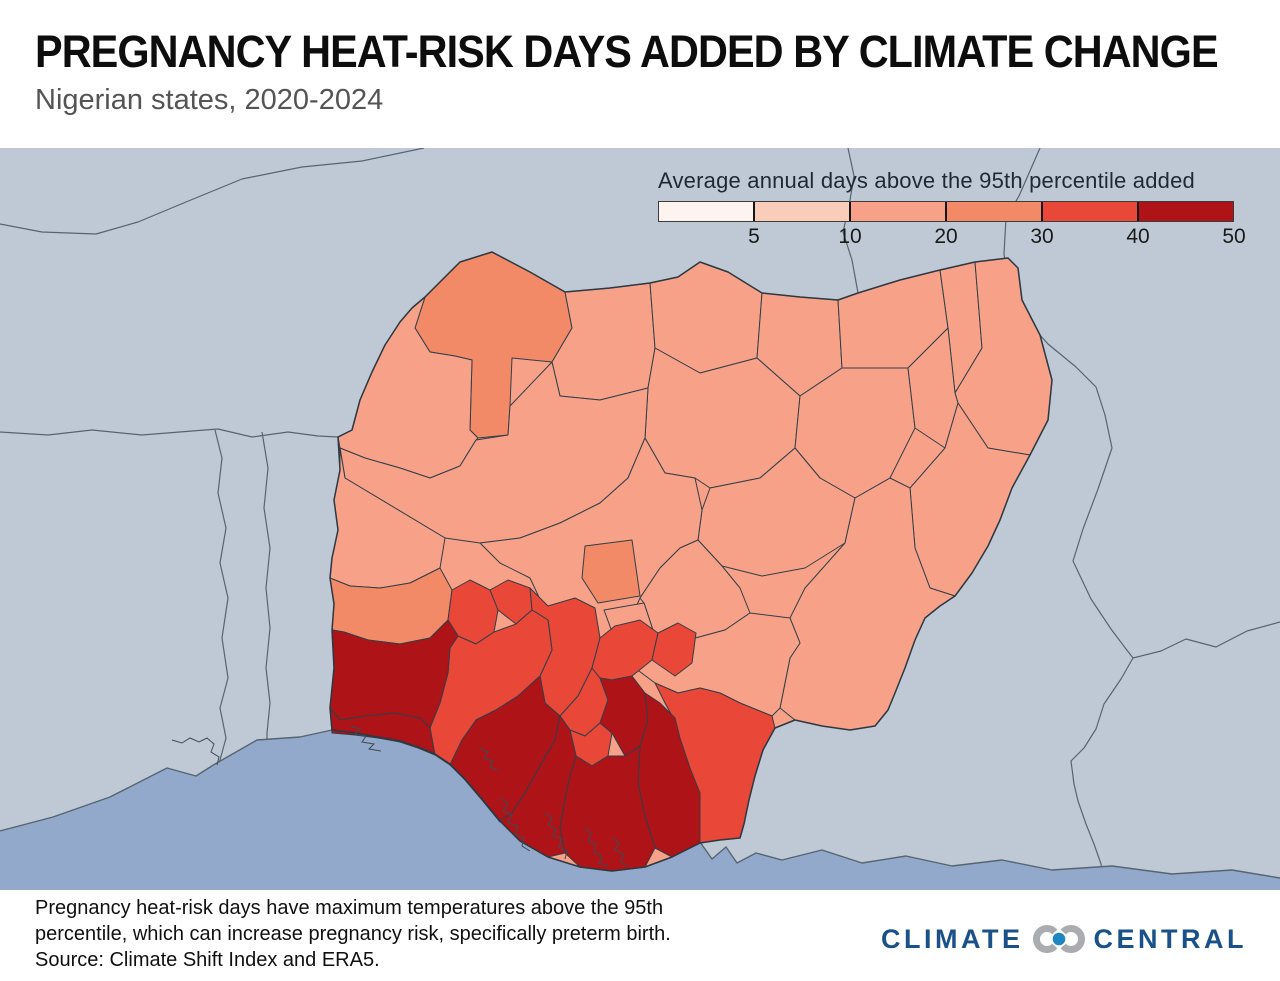 Image resolution: width=1280 pixels, height=981 pixels. What do you see at coordinates (946, 236) in the screenshot?
I see `legend-tick-20: 20` at bounding box center [946, 236].